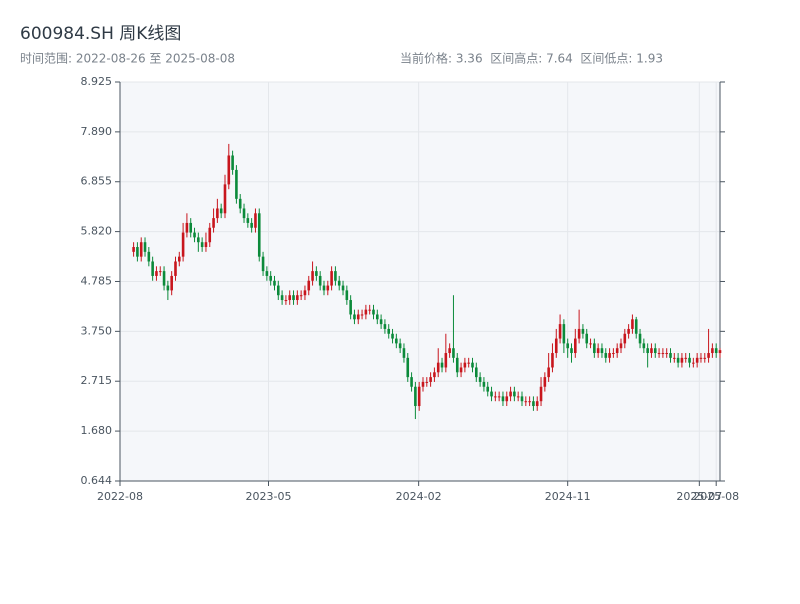 The height and width of the screenshot is (604, 800). I want to click on y-tick-label: 2.715, so click(97, 380).